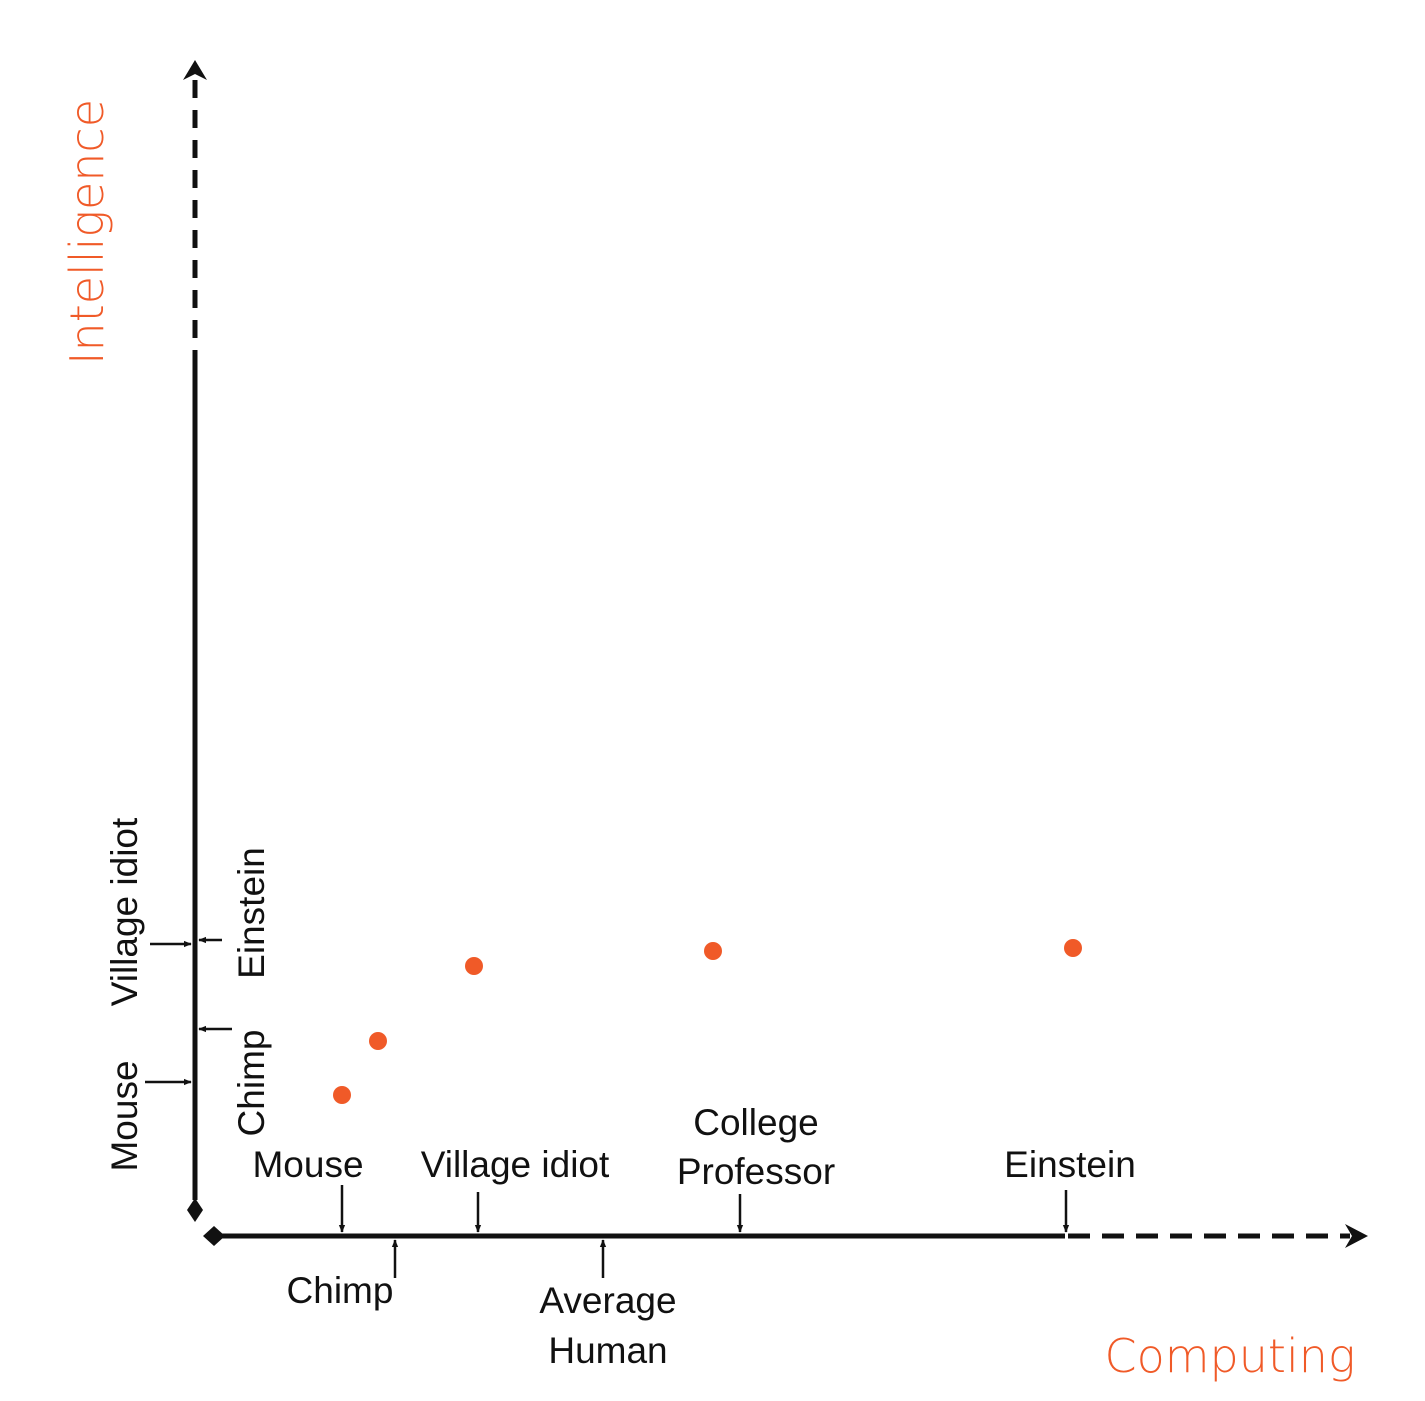 The width and height of the screenshot is (1425, 1401). What do you see at coordinates (87, 232) in the screenshot?
I see `y-axis-title: Intelligence` at bounding box center [87, 232].